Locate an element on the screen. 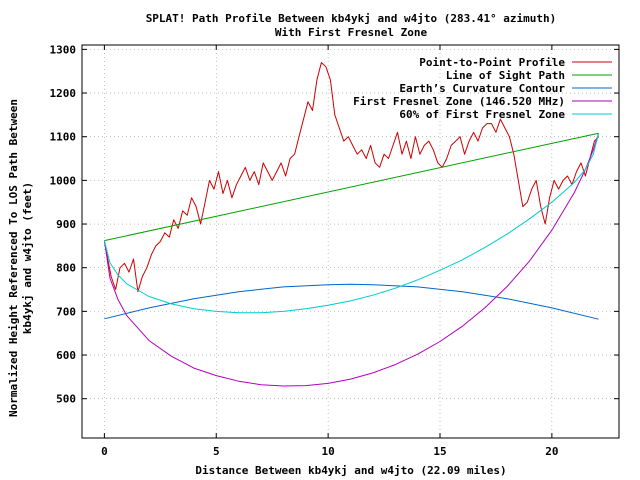  y-tick-label: 600 is located at coordinates (66, 355).